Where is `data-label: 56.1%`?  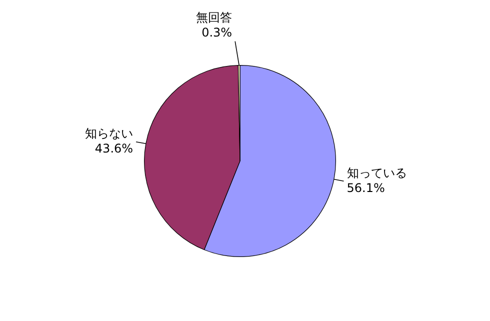 data-label: 56.1% is located at coordinates (365, 187).